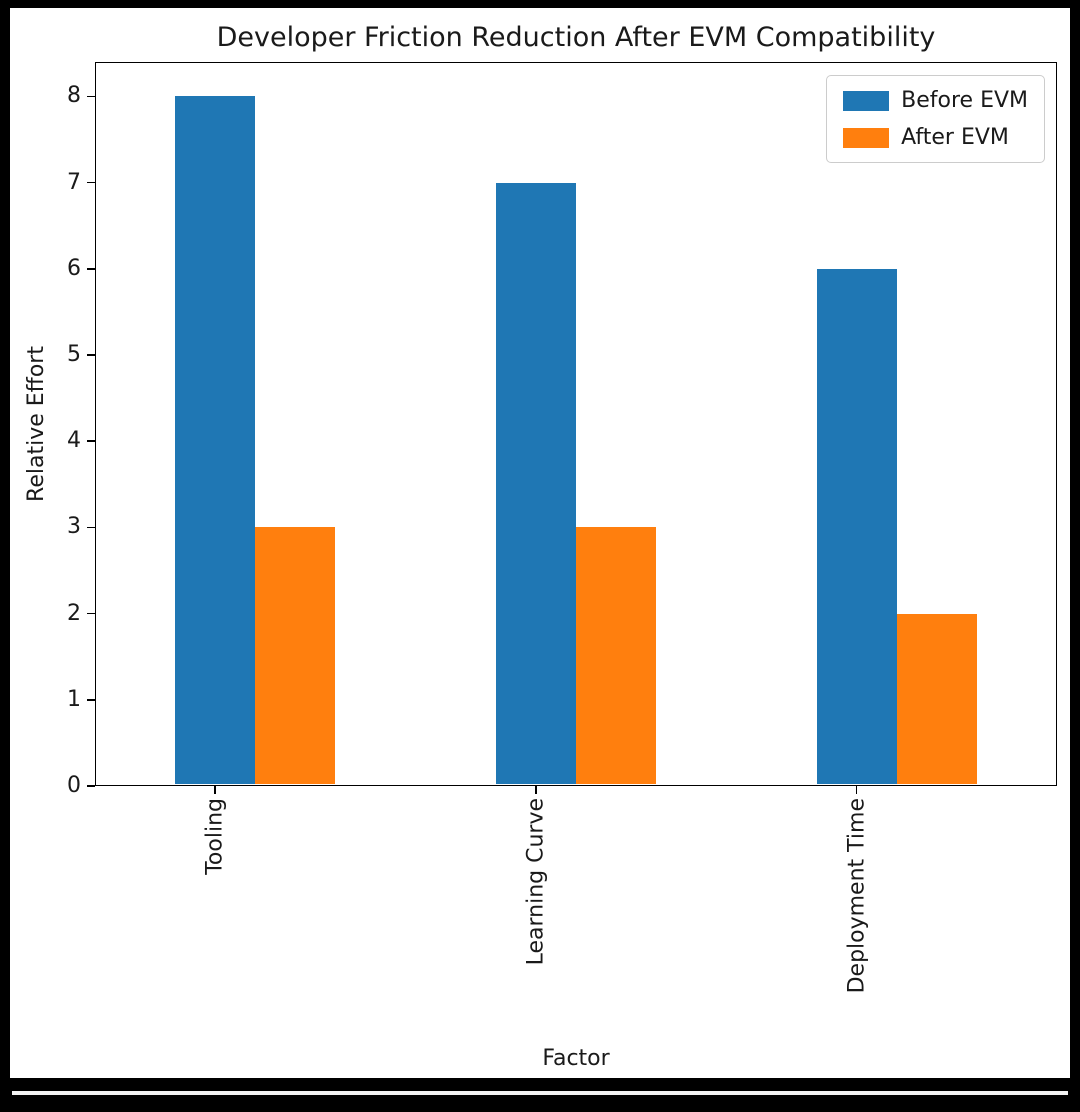 This screenshot has width=1080, height=1112. I want to click on y-tick-label: 3, so click(74, 527).